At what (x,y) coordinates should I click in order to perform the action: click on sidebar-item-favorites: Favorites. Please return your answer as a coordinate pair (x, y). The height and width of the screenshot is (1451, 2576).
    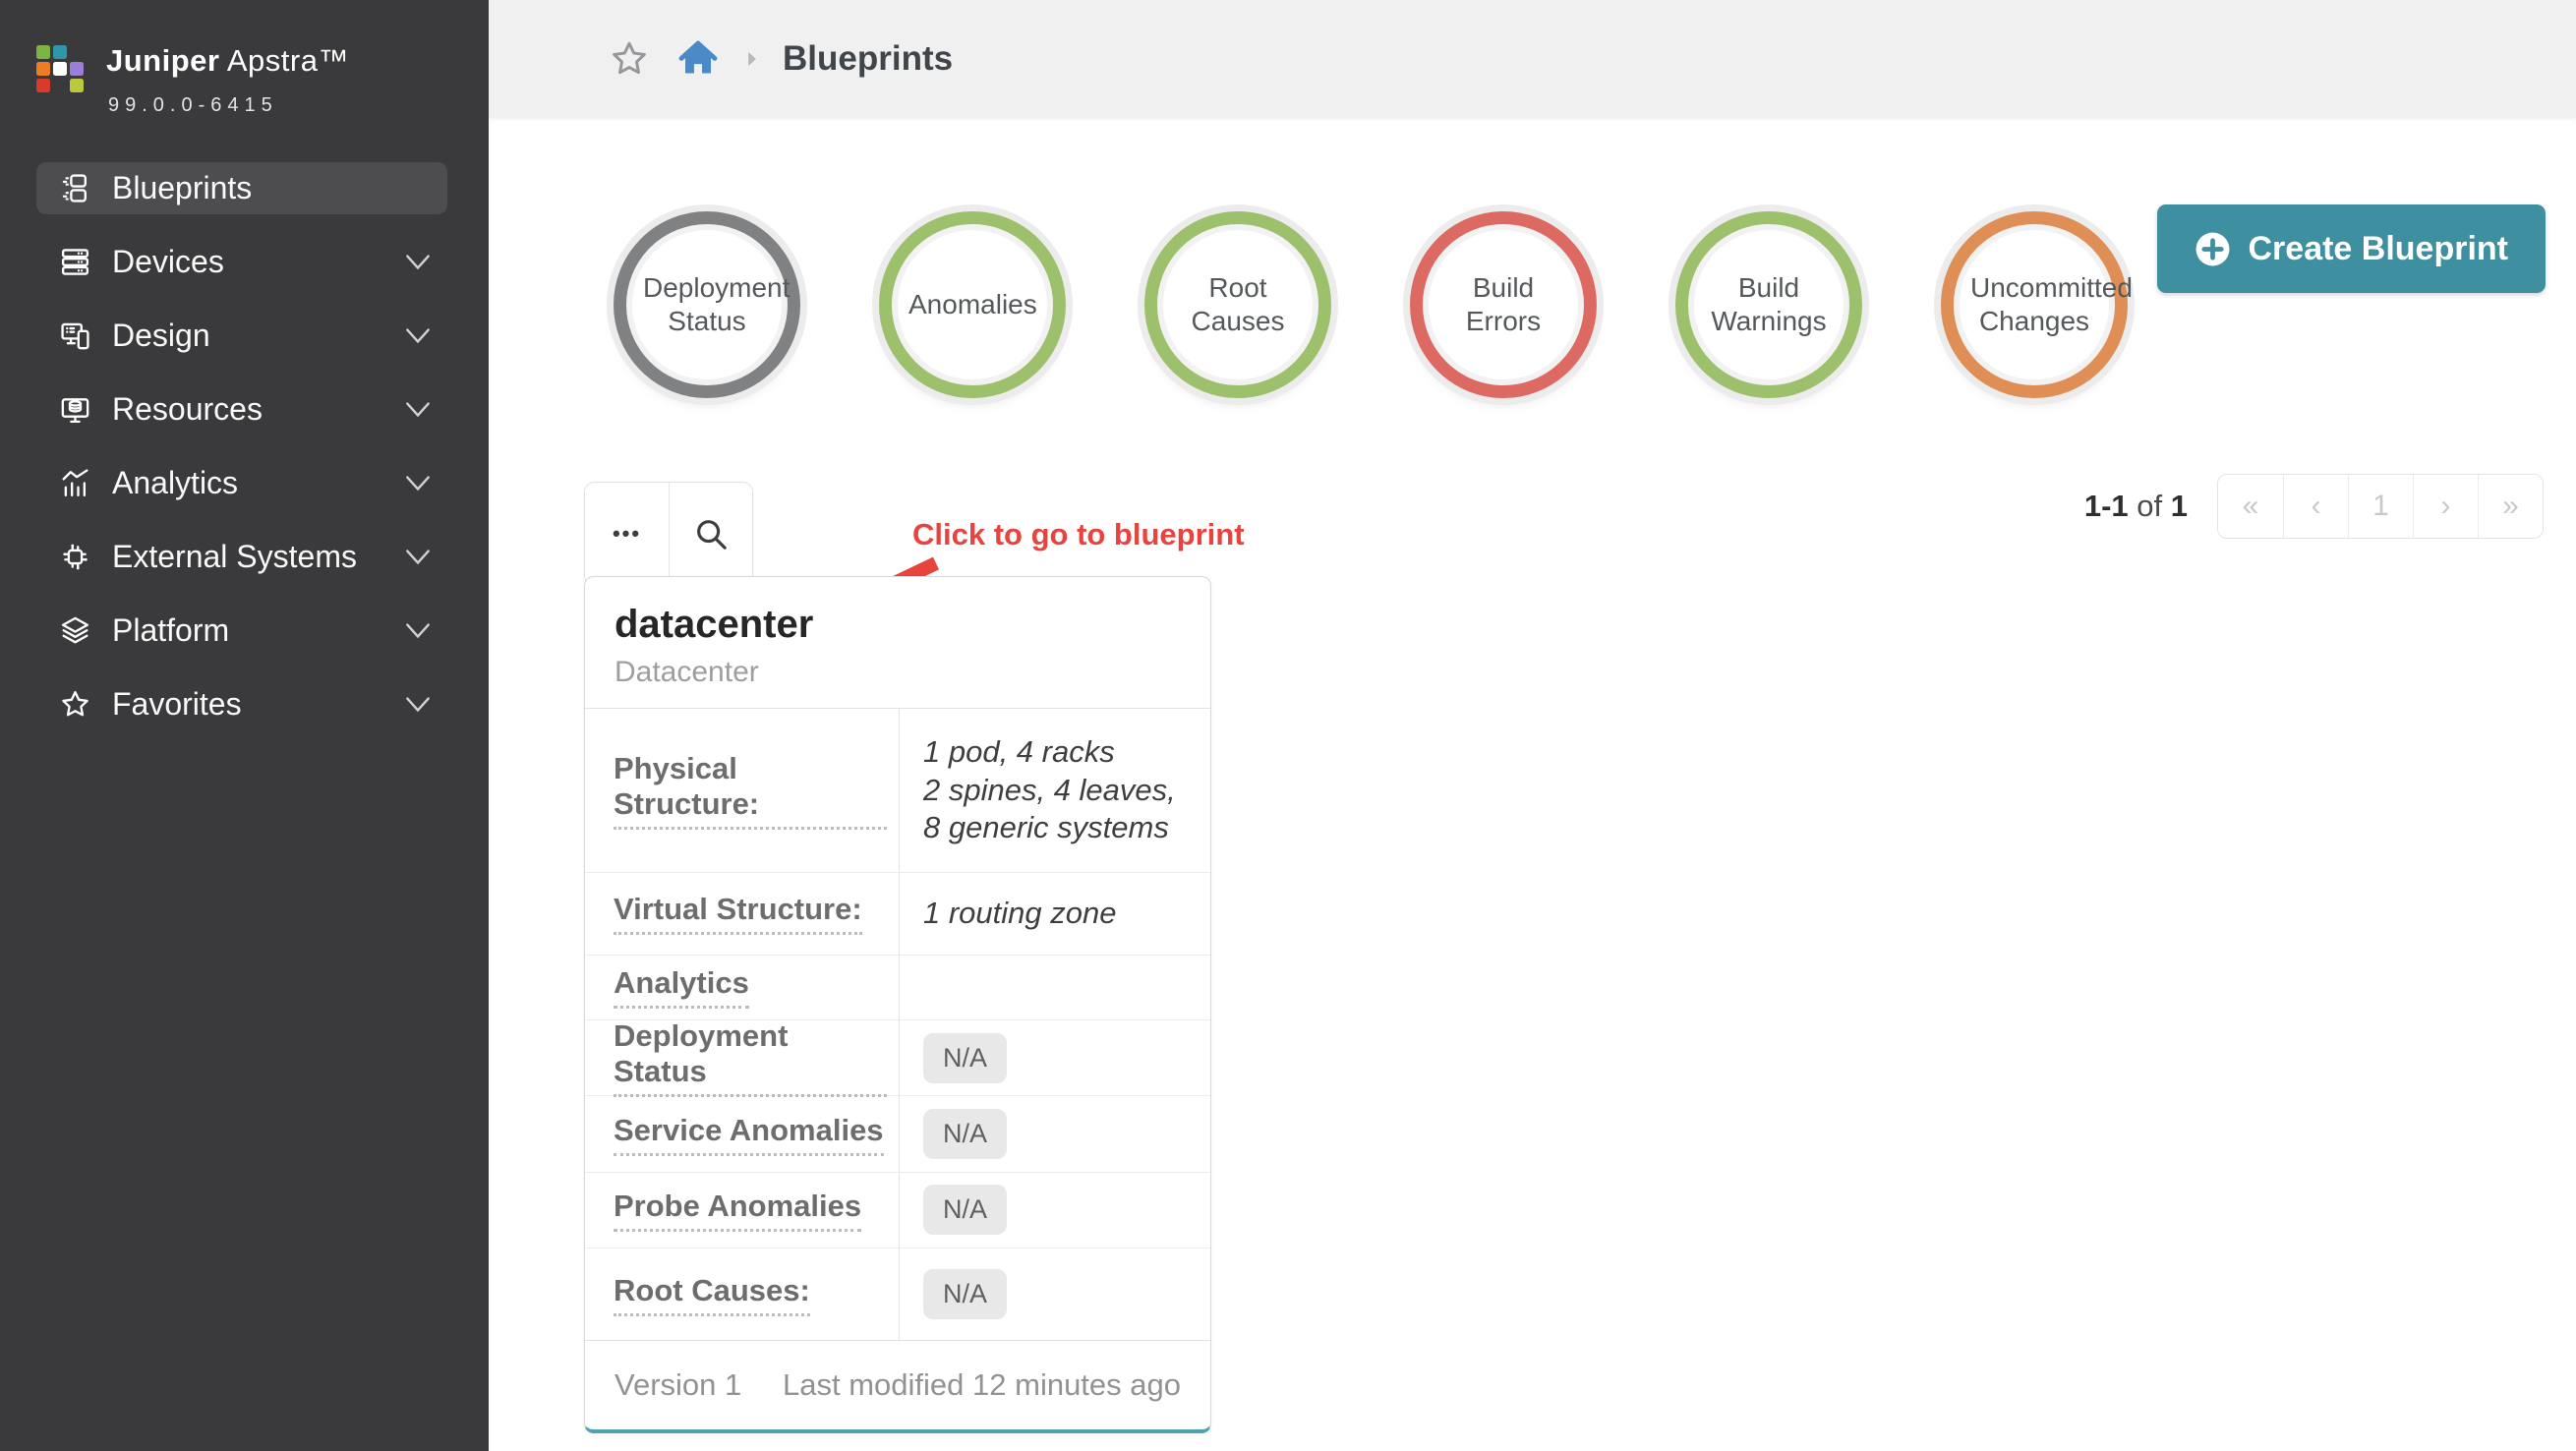
    Looking at the image, I should click on (241, 704).